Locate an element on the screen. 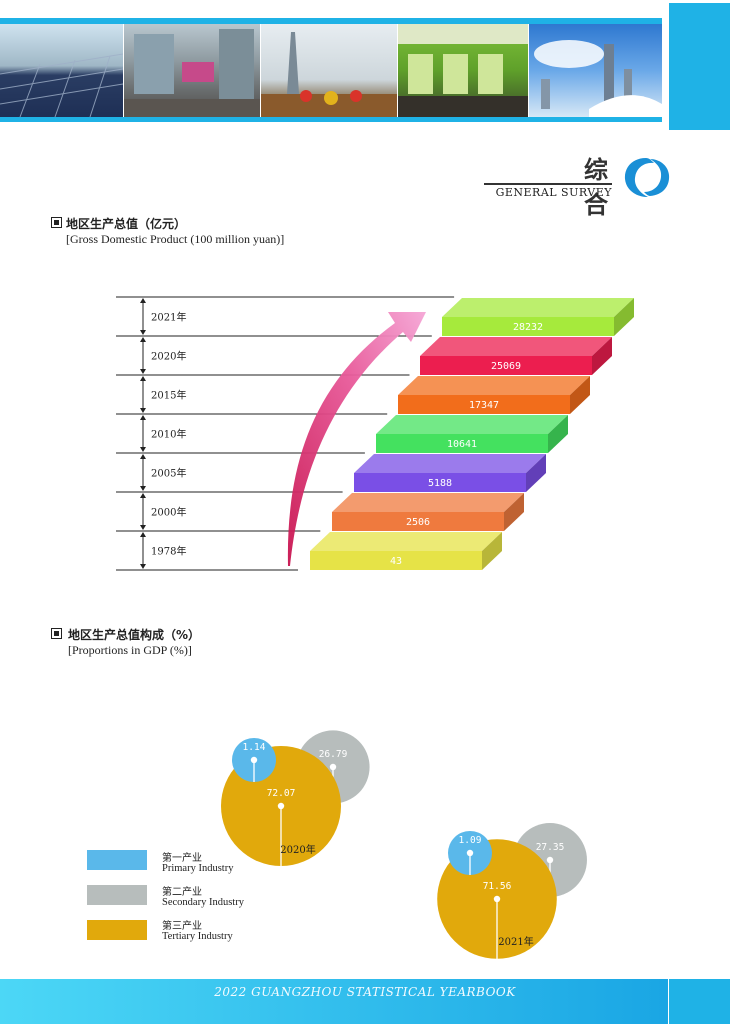 This screenshot has height=1024, width=730. year-label: 1978年 is located at coordinates (168, 551).